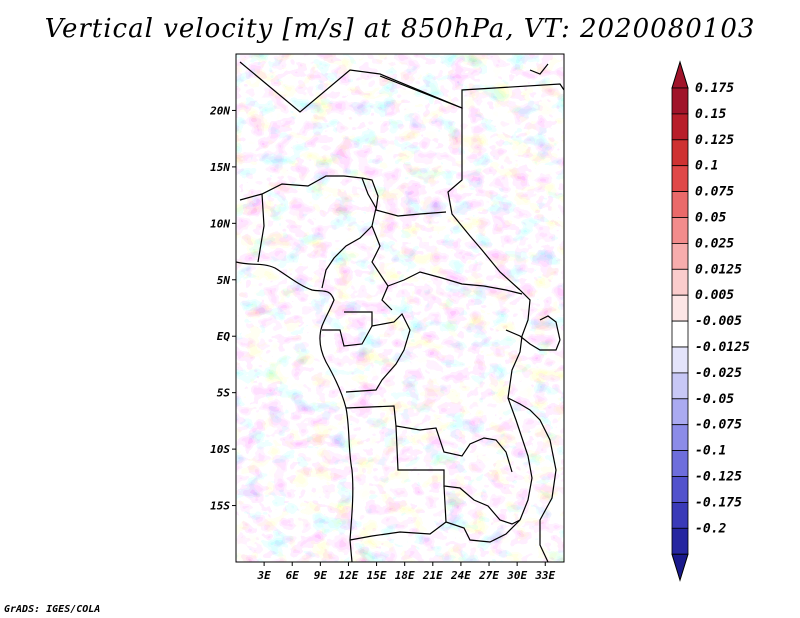 The image size is (800, 618). Describe the element at coordinates (349, 575) in the screenshot. I see `lon-tick-label: 12E` at that location.